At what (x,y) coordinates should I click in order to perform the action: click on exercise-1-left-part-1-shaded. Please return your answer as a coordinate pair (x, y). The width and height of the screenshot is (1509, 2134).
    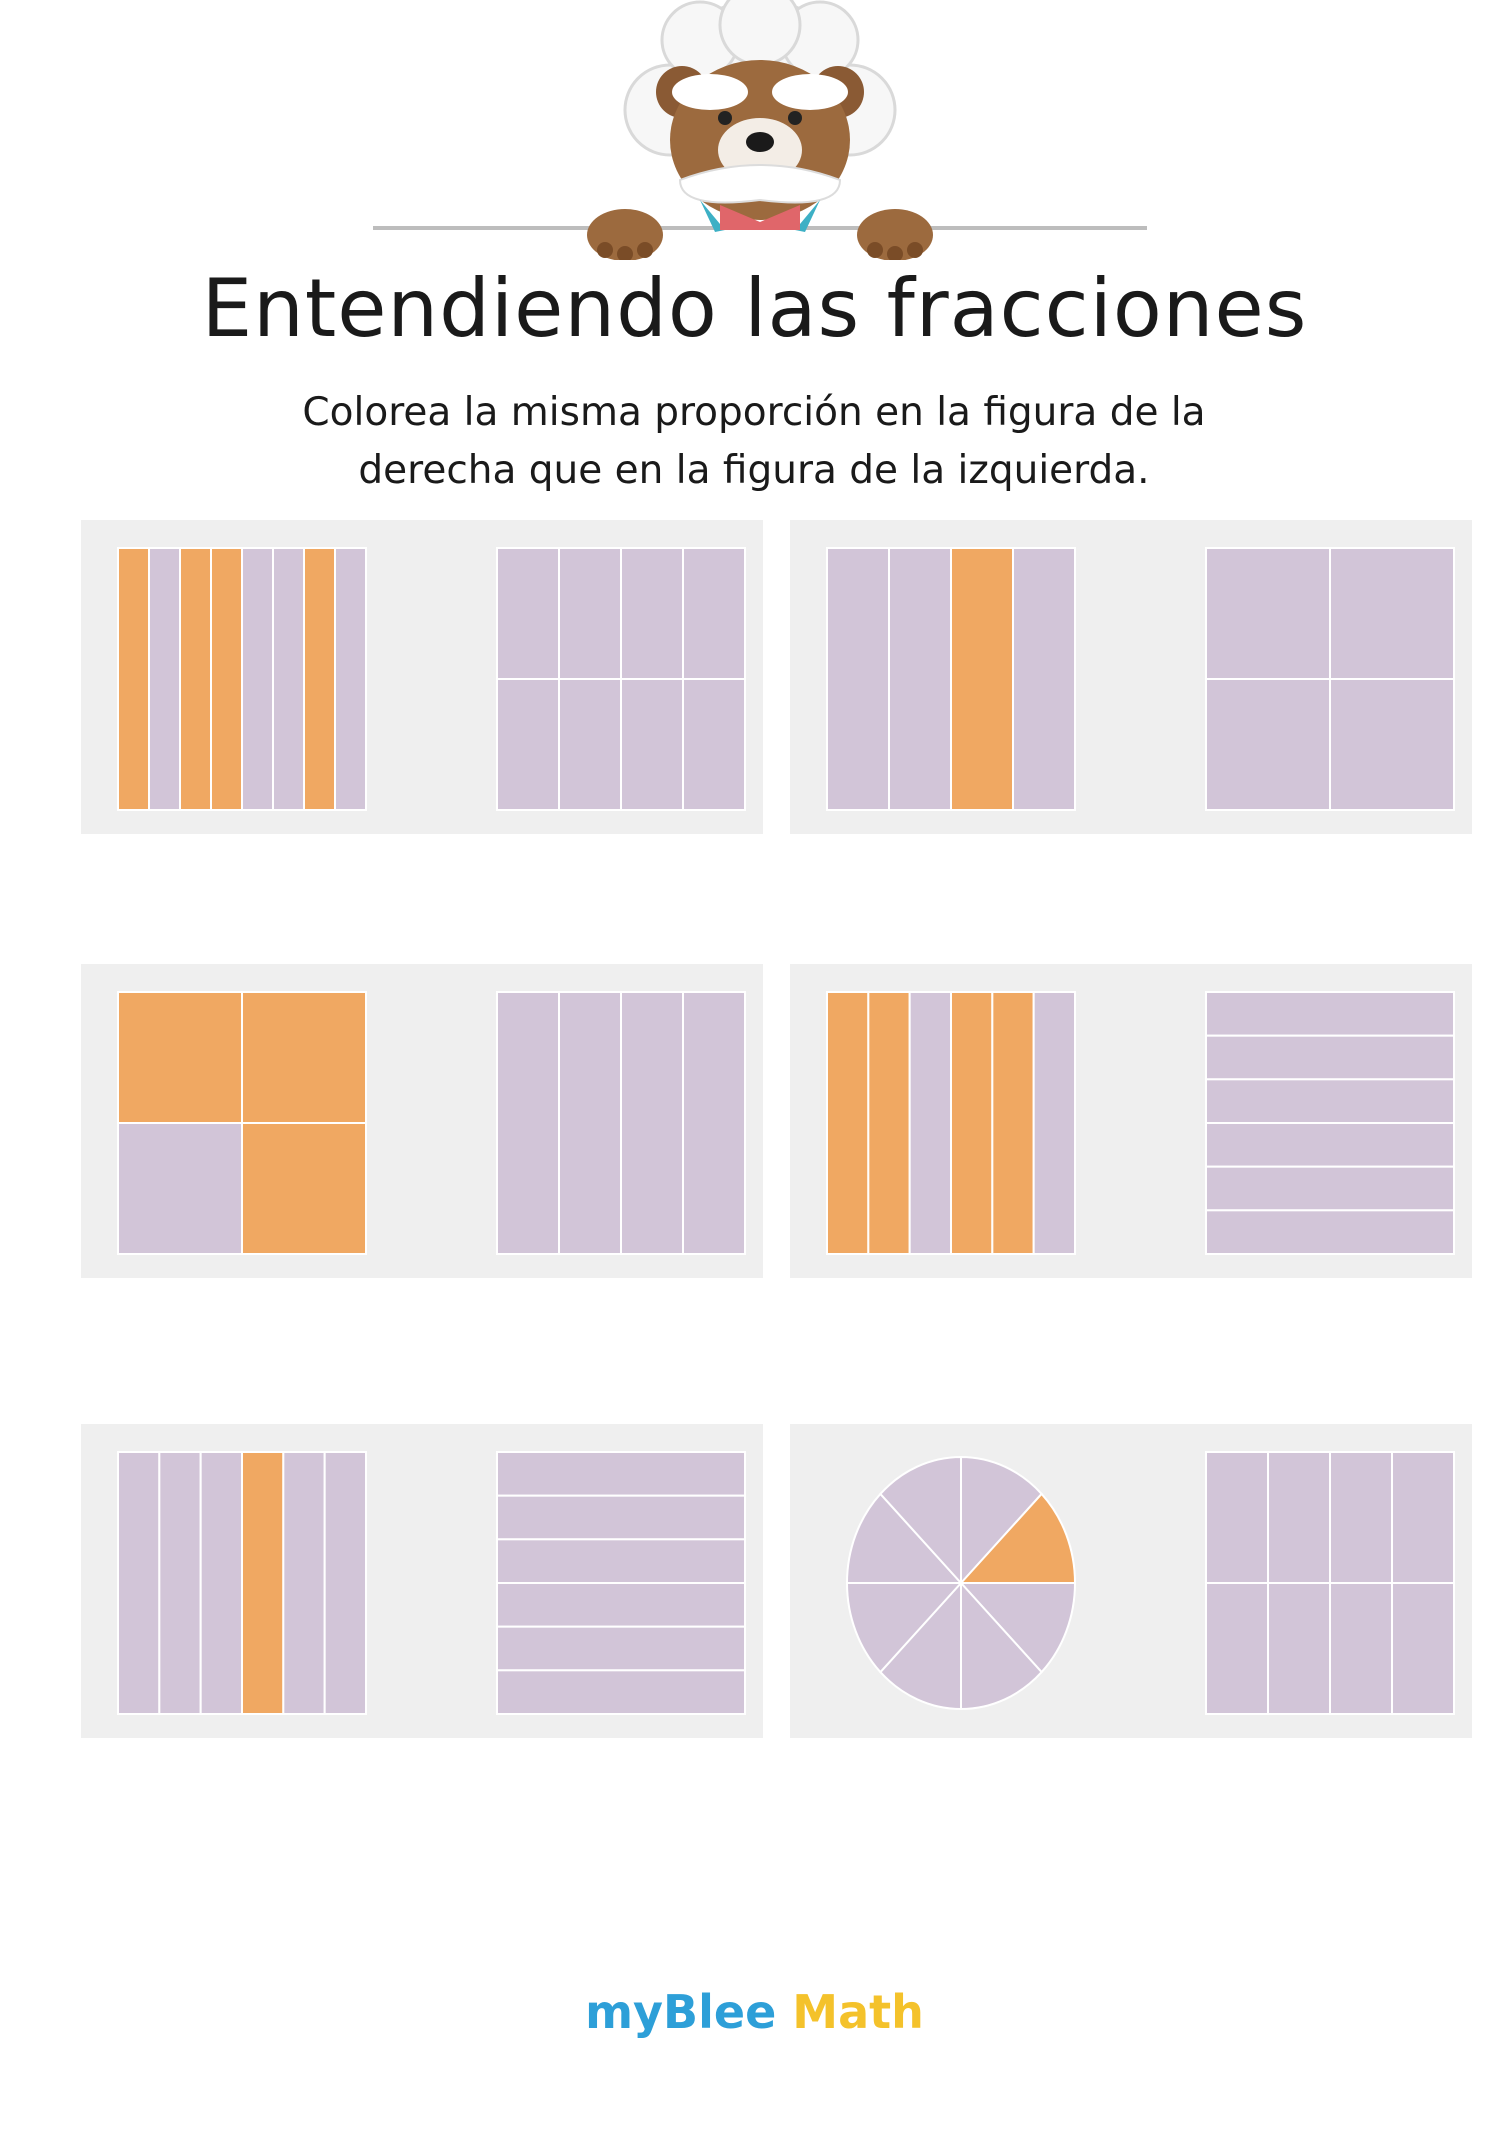
    Looking at the image, I should click on (133, 679).